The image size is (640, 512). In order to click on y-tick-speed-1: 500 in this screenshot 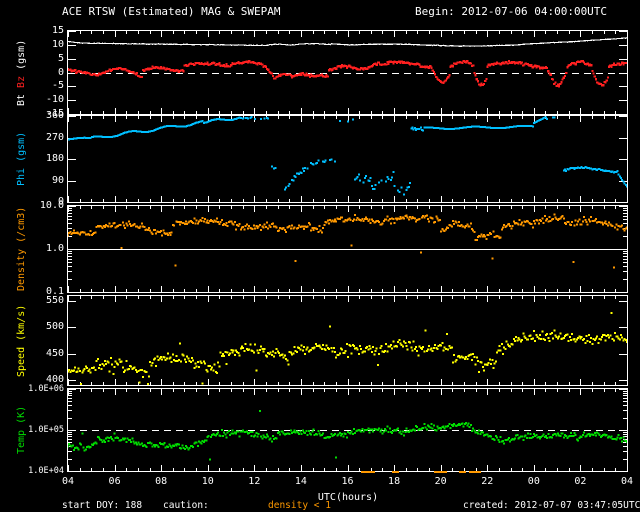, I will do `click(54, 327)`.